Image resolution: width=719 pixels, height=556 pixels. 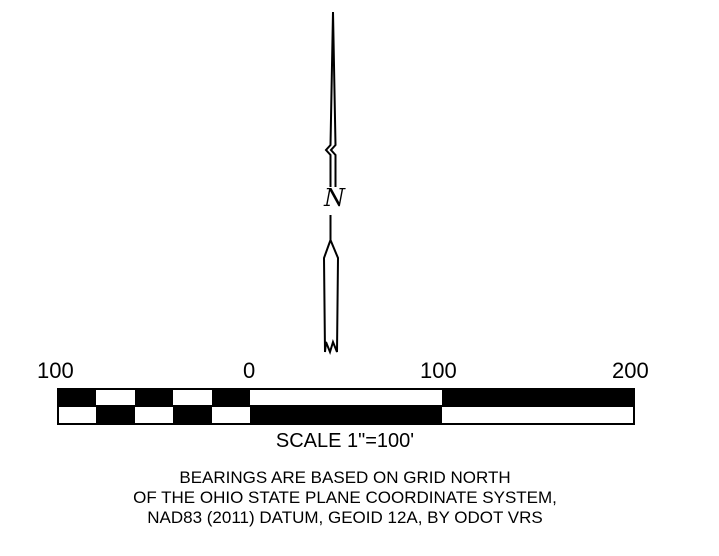 I want to click on north-arrow, so click(x=331, y=183).